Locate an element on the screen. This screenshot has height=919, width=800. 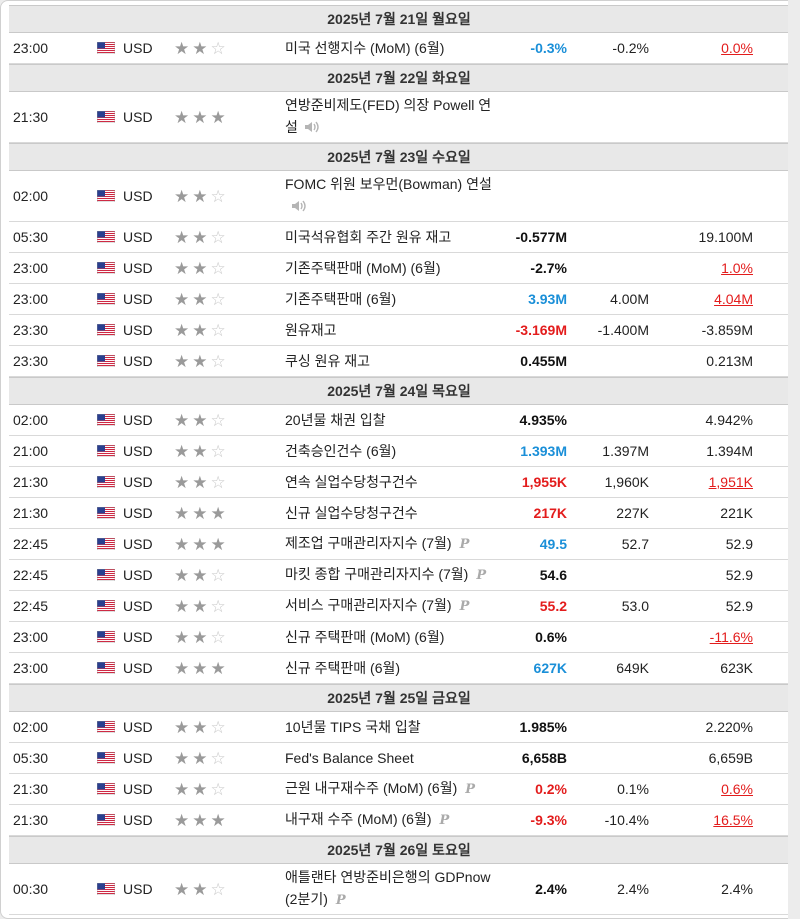
event-name: 애틀랜타 연방준비은행의 GDPnow (2분기) P is located at coordinates (392, 889).